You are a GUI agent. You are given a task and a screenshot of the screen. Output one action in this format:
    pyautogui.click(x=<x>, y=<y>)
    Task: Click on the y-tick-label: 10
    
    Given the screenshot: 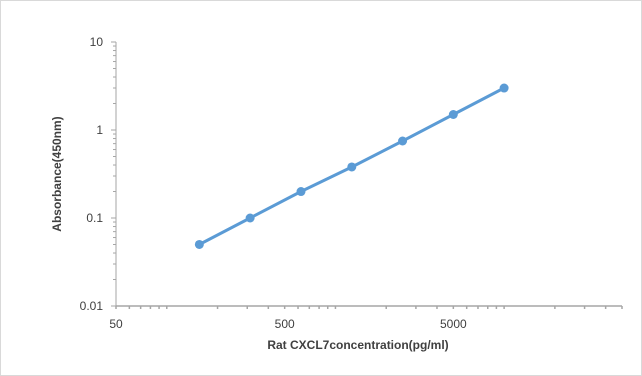 What is the action you would take?
    pyautogui.click(x=97, y=42)
    